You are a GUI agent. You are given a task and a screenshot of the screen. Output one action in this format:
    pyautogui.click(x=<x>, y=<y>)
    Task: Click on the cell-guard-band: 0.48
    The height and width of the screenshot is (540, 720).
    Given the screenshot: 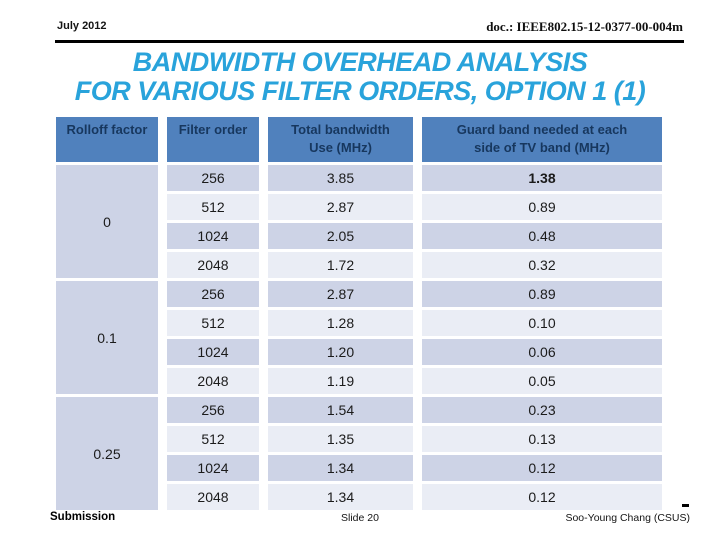 What is the action you would take?
    pyautogui.click(x=542, y=236)
    